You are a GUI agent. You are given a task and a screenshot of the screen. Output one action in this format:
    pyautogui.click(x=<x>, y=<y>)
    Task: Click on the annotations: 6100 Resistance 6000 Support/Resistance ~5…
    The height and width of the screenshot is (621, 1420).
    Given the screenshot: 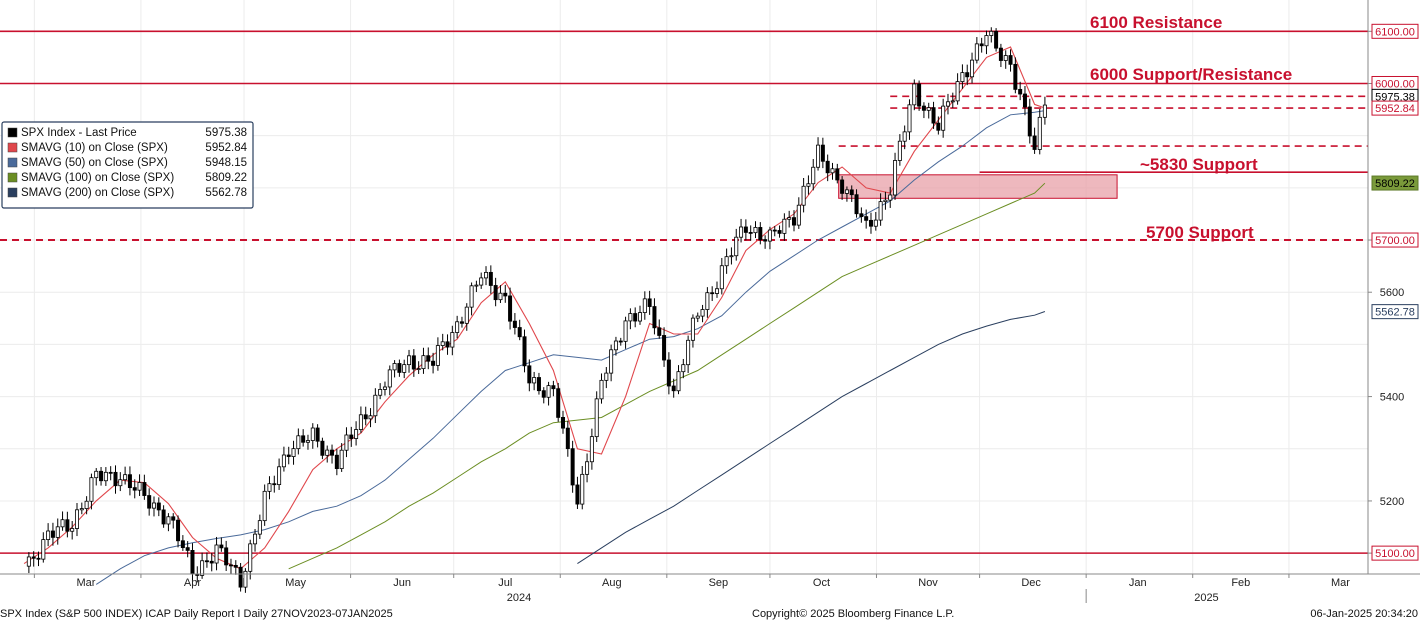 What is the action you would take?
    pyautogui.click(x=1191, y=127)
    